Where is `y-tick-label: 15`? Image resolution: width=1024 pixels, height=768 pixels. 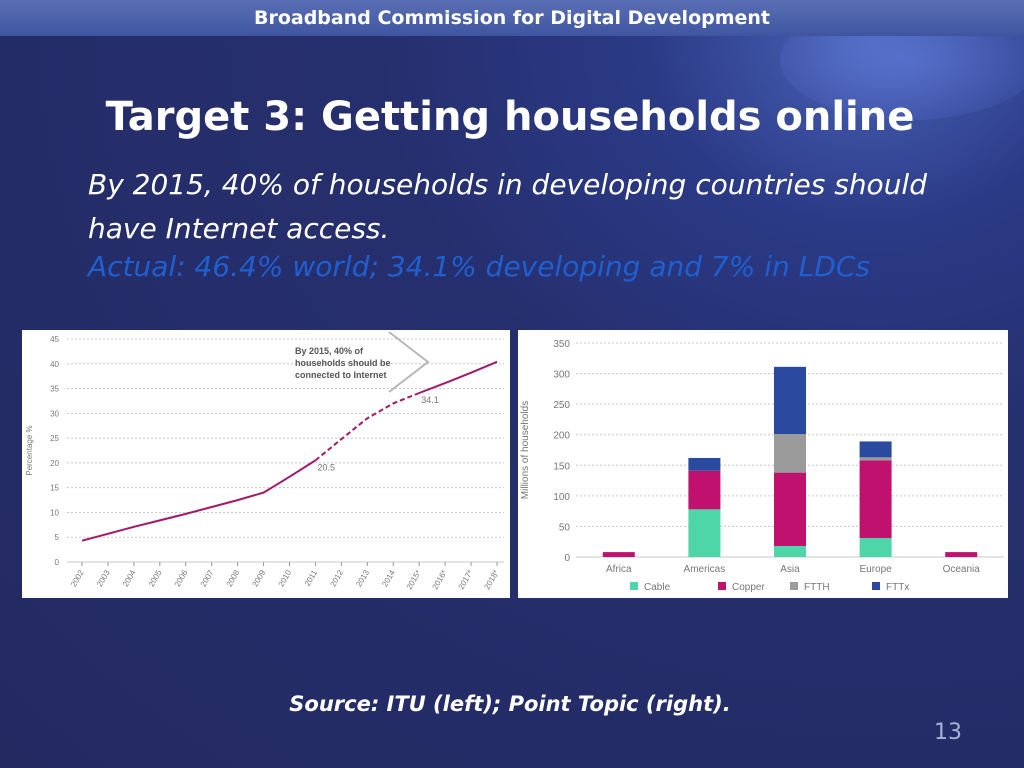 y-tick-label: 15 is located at coordinates (54, 488).